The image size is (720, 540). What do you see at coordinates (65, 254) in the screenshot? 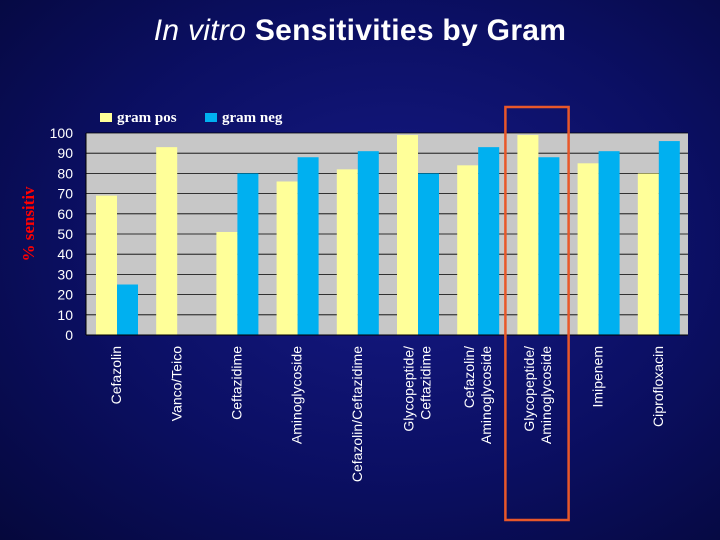
I see `y-tick-label: 40` at bounding box center [65, 254].